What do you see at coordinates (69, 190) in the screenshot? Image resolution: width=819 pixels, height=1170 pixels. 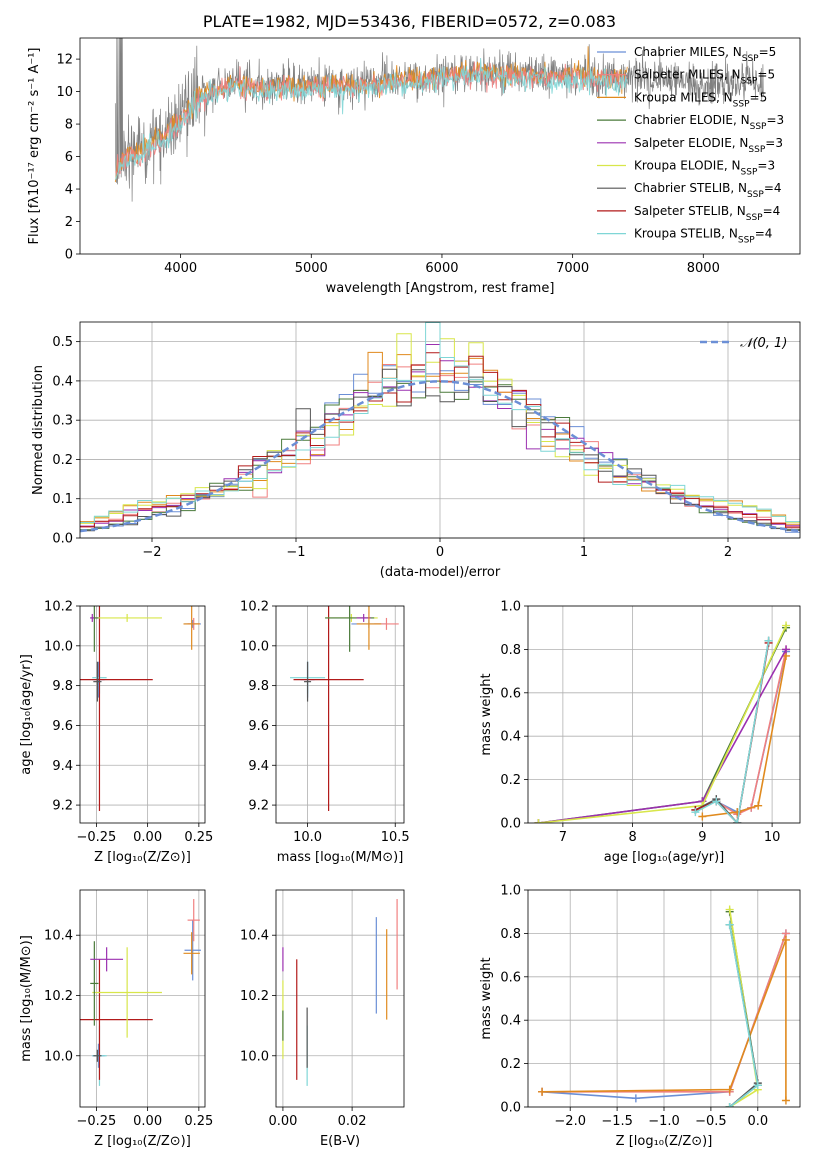 I see `y-tick-label: 4` at bounding box center [69, 190].